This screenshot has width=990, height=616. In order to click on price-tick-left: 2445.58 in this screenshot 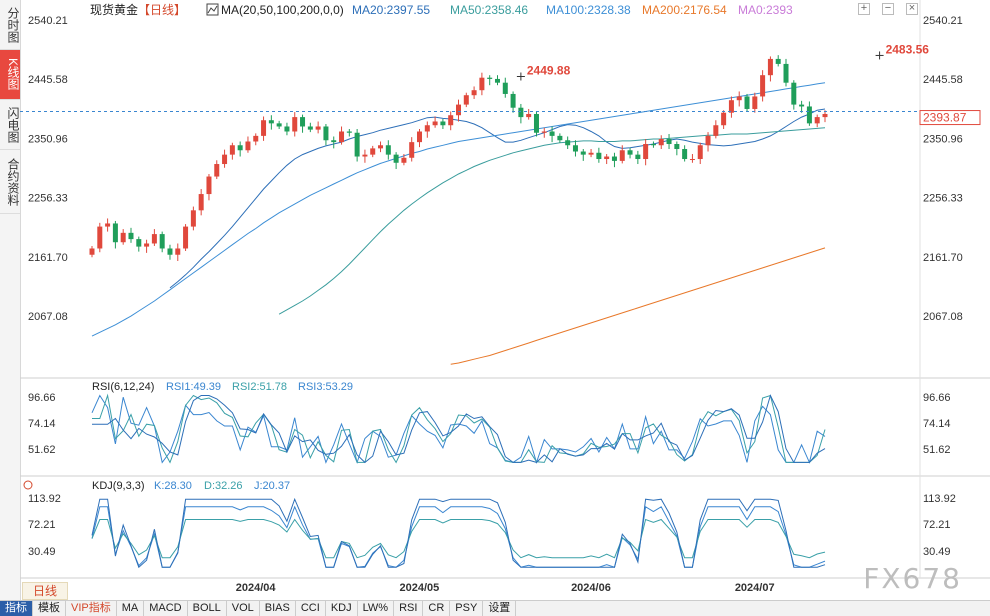, I will do `click(48, 80)`.